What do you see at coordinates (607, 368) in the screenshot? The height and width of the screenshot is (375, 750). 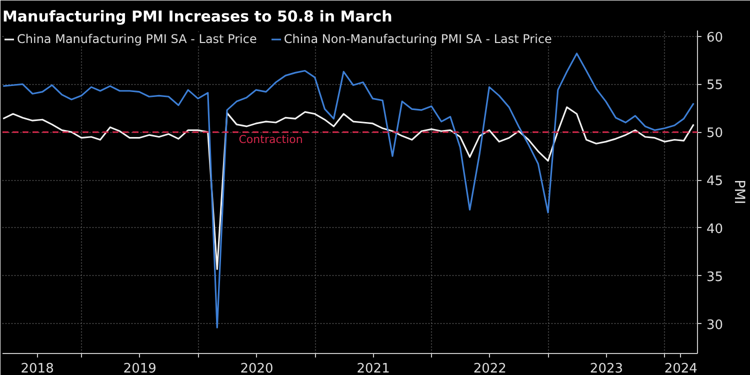 I see `x-tick-label: 2023` at bounding box center [607, 368].